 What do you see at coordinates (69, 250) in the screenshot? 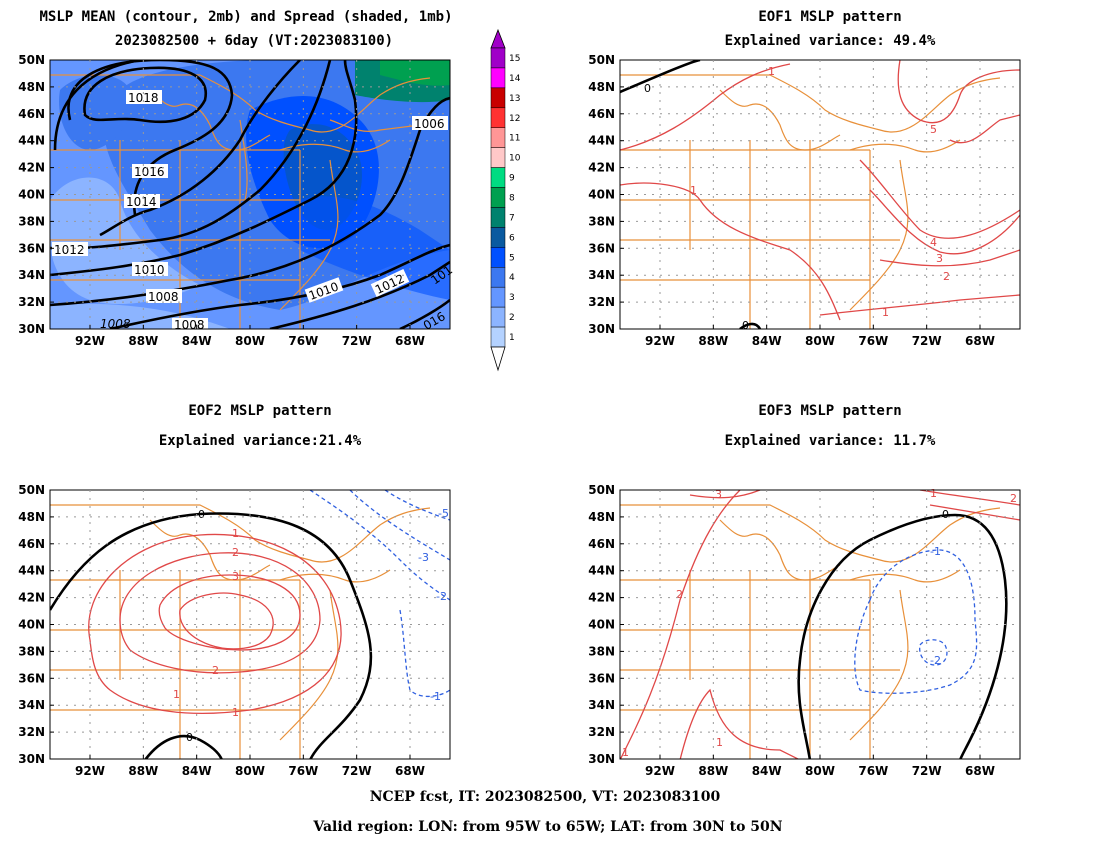
I see `contour-label: 1012` at bounding box center [69, 250].